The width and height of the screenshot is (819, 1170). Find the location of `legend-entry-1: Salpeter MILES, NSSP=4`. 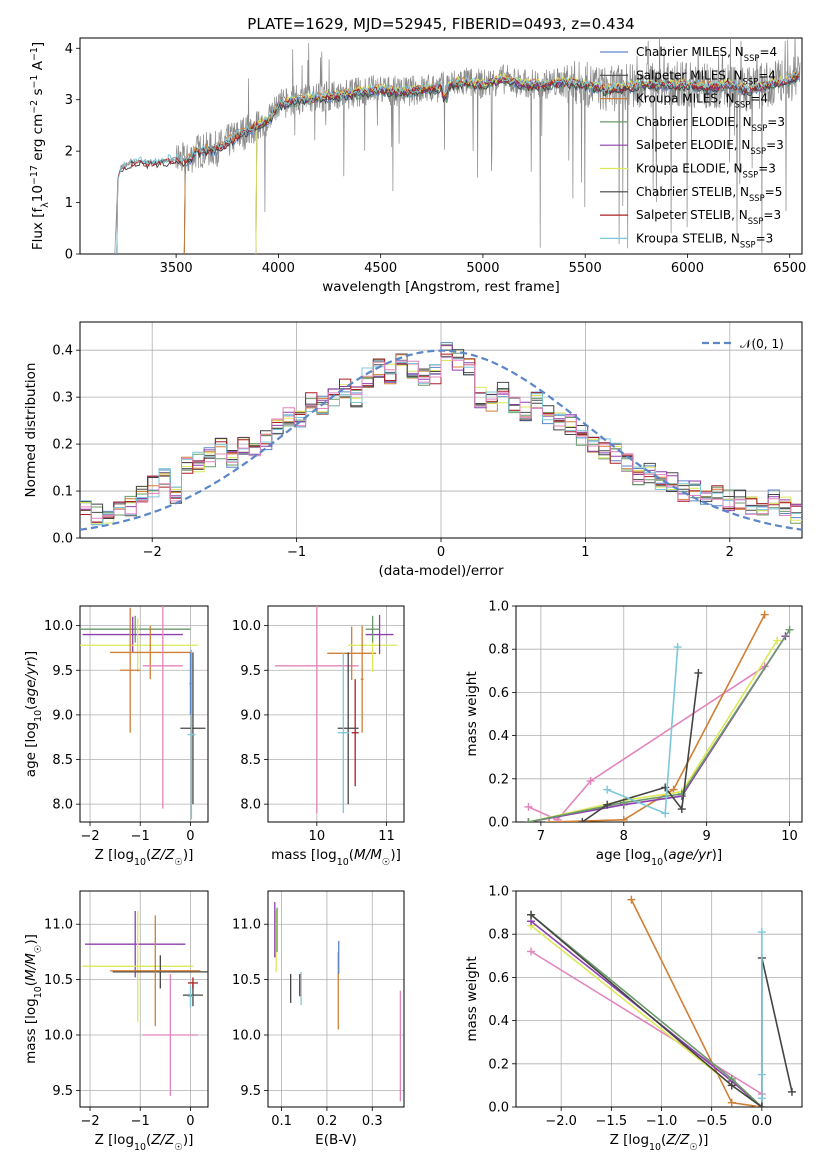

legend-entry-1: Salpeter MILES, NSSP=4 is located at coordinates (706, 77).